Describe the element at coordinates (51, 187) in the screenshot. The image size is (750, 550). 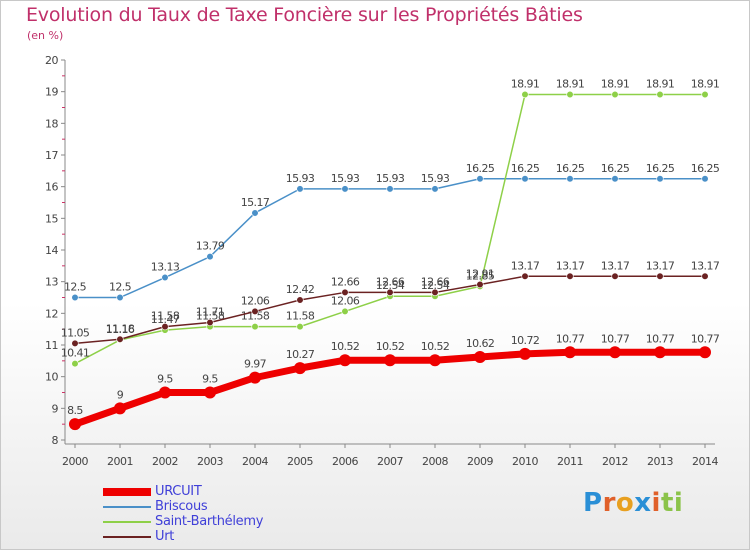
I see `y-tick-label: 16` at that location.